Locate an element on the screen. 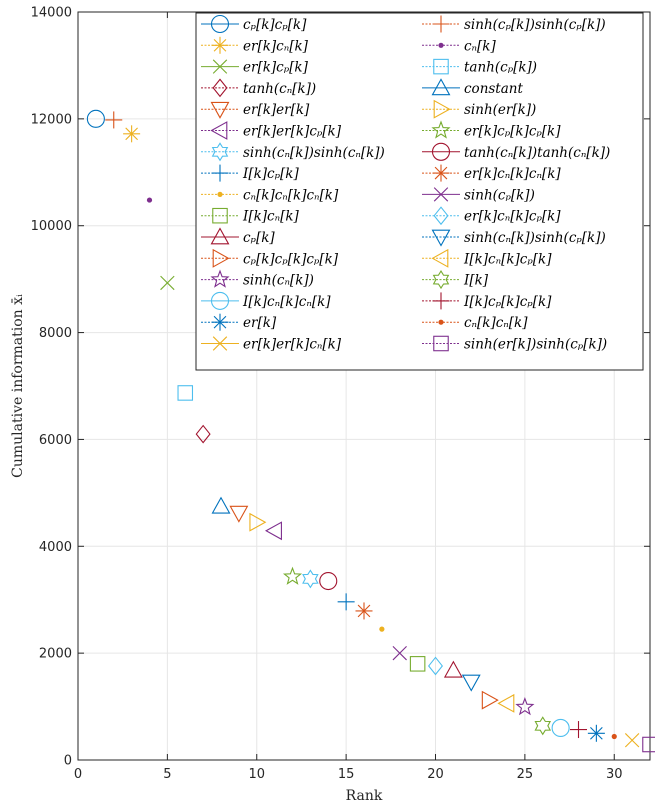 This screenshot has width=655, height=808. x-tick-label: 25 is located at coordinates (525, 774).